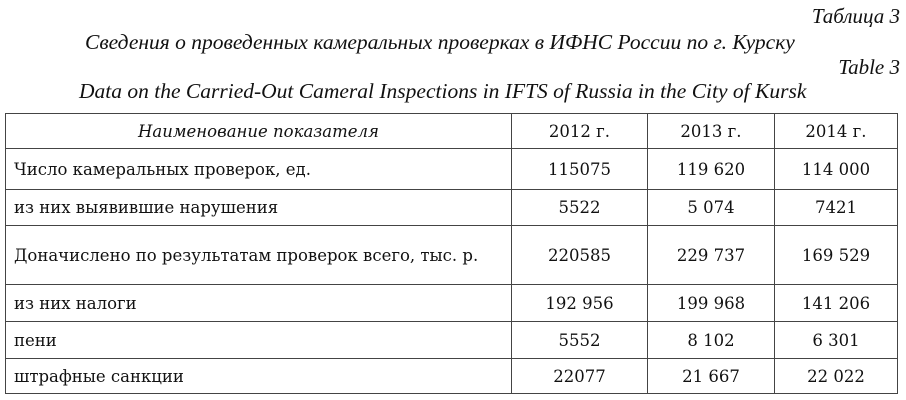 This screenshot has height=400, width=906. What do you see at coordinates (579, 255) in the screenshot?
I see `value-2012: 220585` at bounding box center [579, 255].